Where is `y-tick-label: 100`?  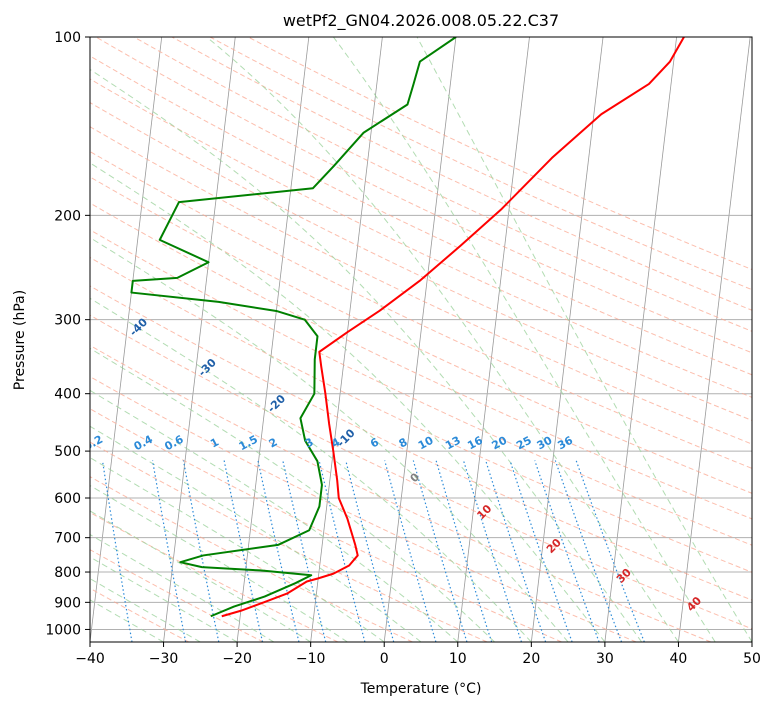 y-tick-label: 100 is located at coordinates (67, 38).